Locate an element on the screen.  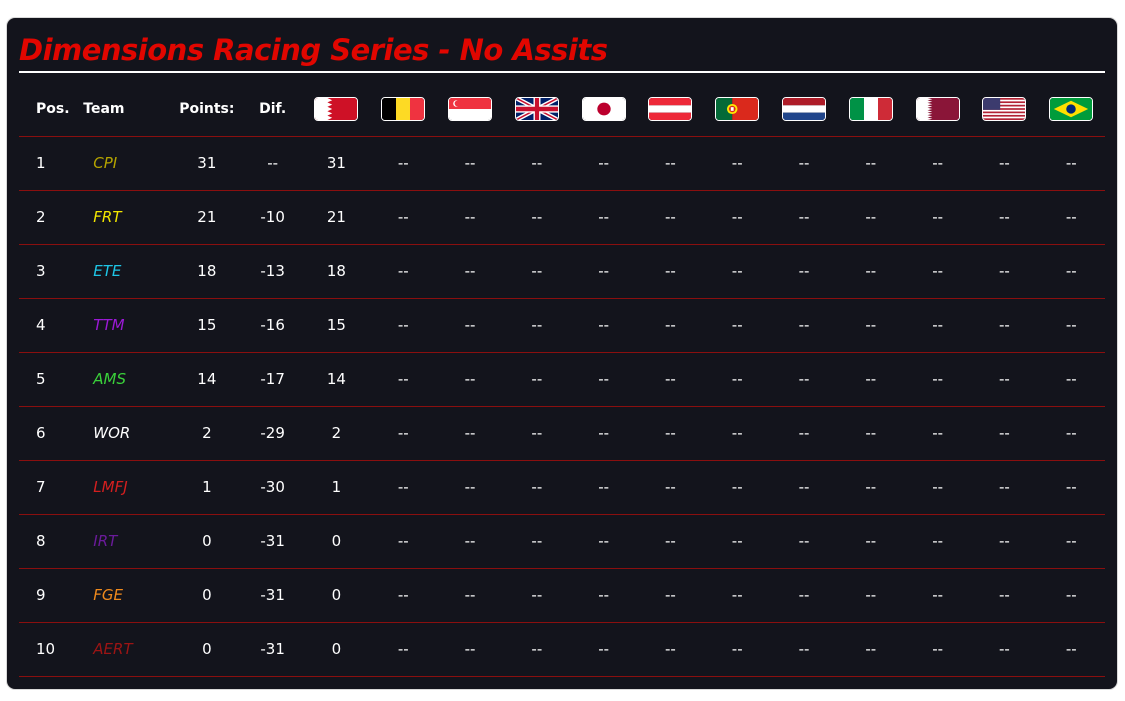
header-points: Points: is located at coordinates (206, 109).